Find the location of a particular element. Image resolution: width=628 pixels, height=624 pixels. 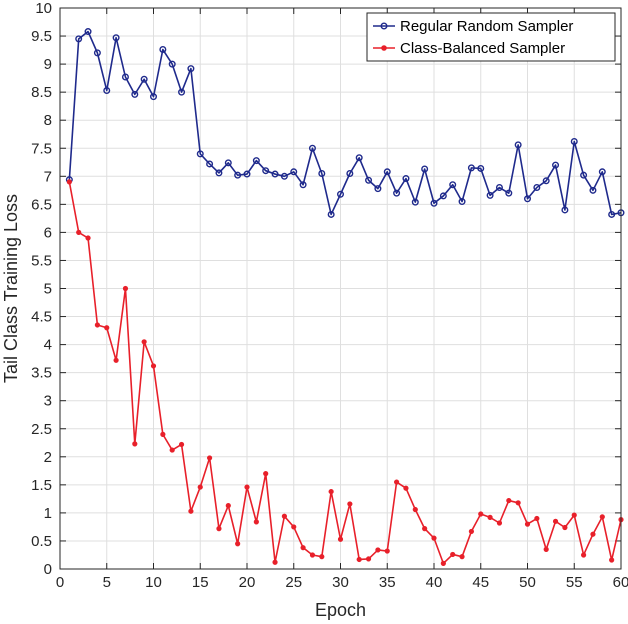

legend-box is located at coordinates (491, 37).